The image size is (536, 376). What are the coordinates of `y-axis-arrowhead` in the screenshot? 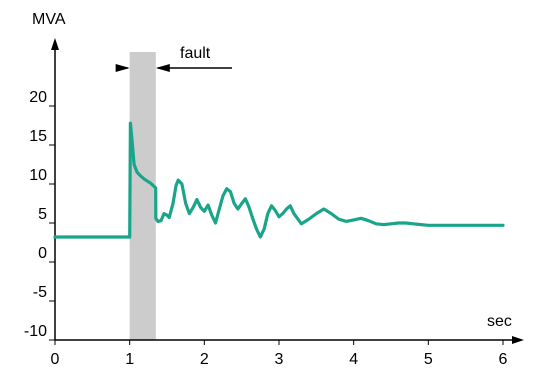 It's located at (55, 44).